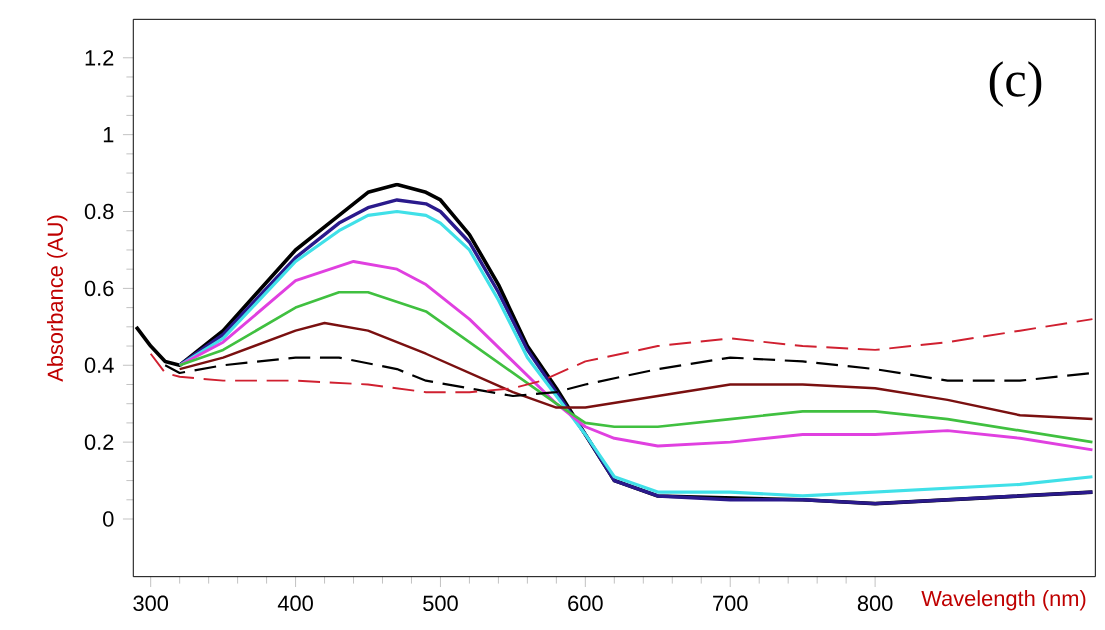 The height and width of the screenshot is (630, 1105). What do you see at coordinates (585, 603) in the screenshot?
I see `x-tick-label: 600` at bounding box center [585, 603].